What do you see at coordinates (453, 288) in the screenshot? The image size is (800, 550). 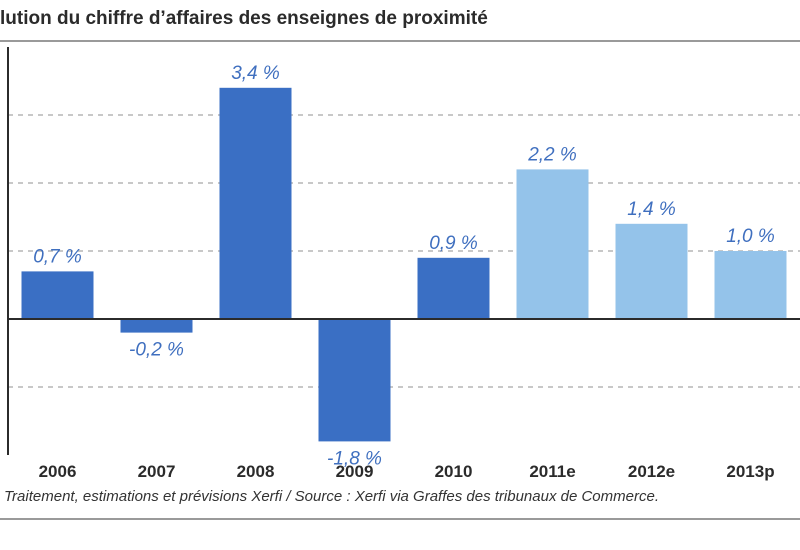 I see `bar-2010` at bounding box center [453, 288].